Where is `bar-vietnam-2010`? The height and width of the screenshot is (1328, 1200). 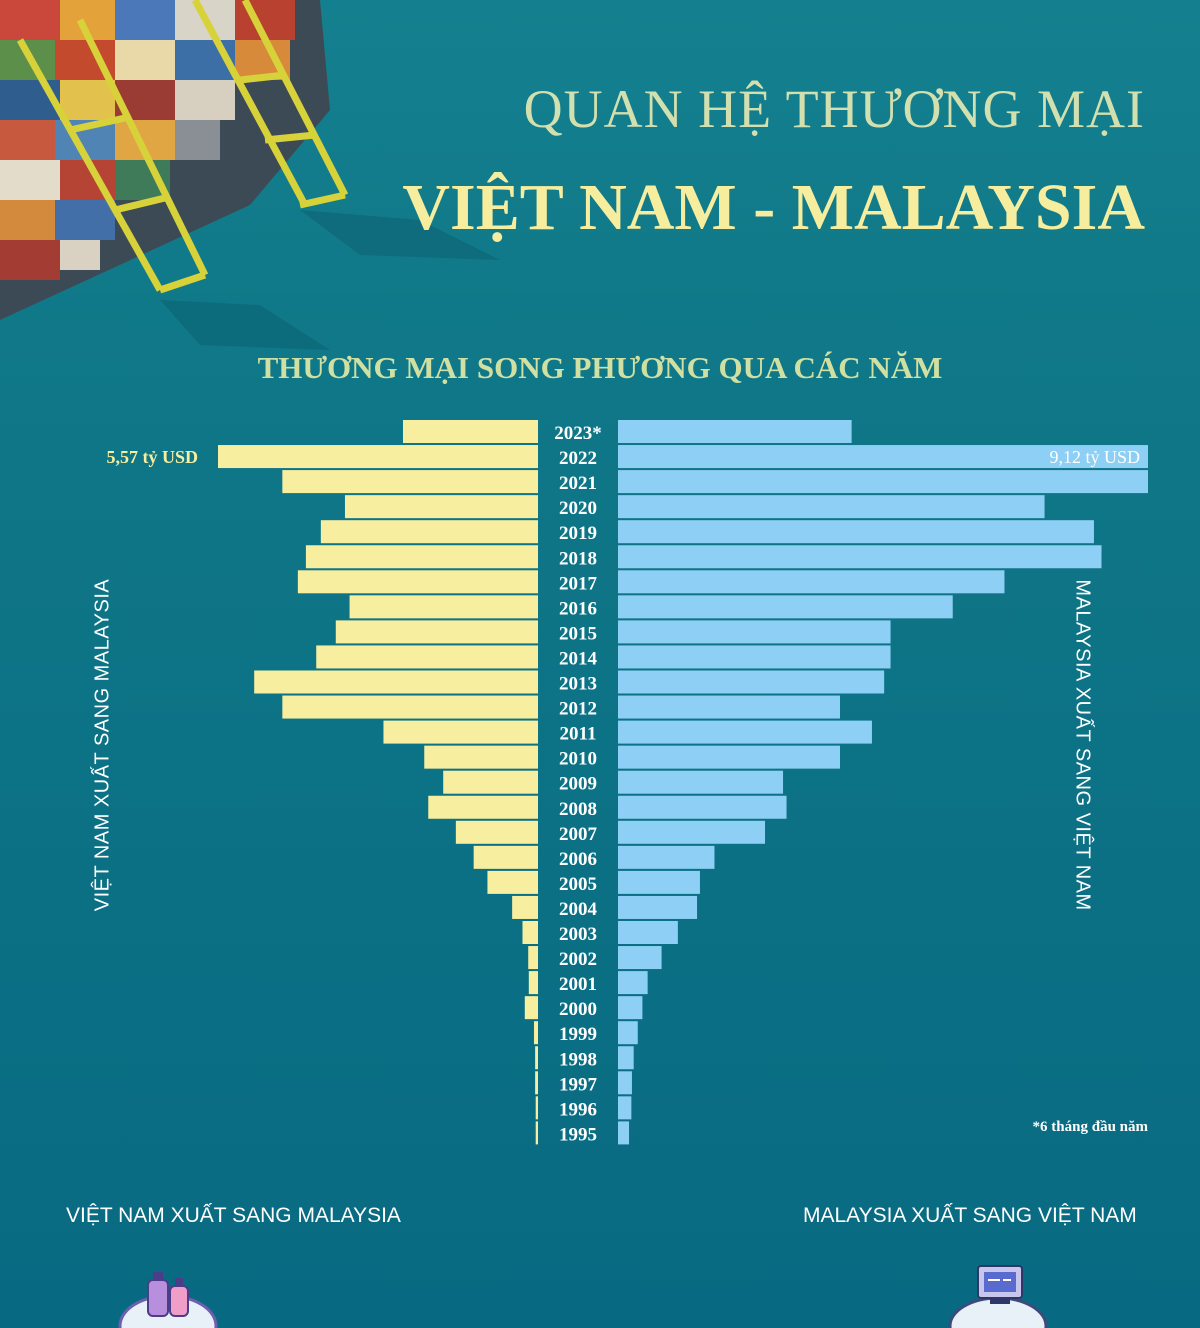
bar-vietnam-2010 is located at coordinates (481, 757).